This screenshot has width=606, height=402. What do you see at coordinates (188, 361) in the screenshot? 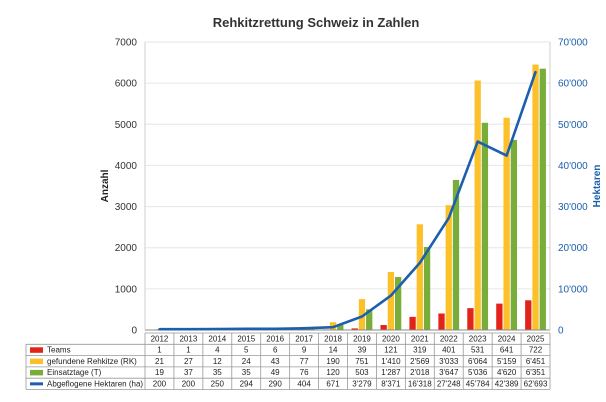
I see `data-label: 27` at bounding box center [188, 361].